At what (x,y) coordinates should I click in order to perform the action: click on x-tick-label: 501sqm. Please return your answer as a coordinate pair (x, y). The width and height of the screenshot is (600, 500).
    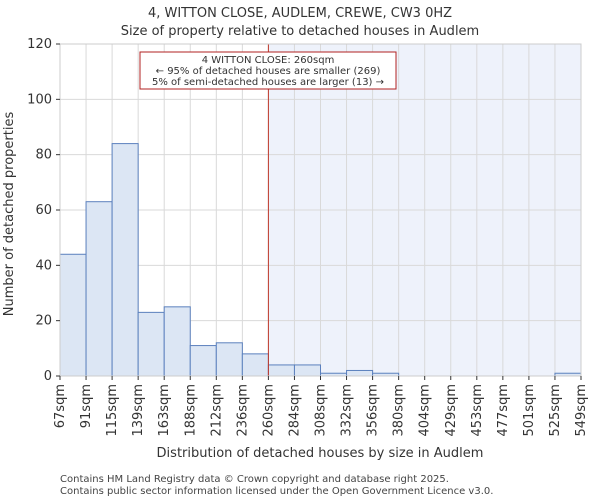
    Looking at the image, I should click on (529, 410).